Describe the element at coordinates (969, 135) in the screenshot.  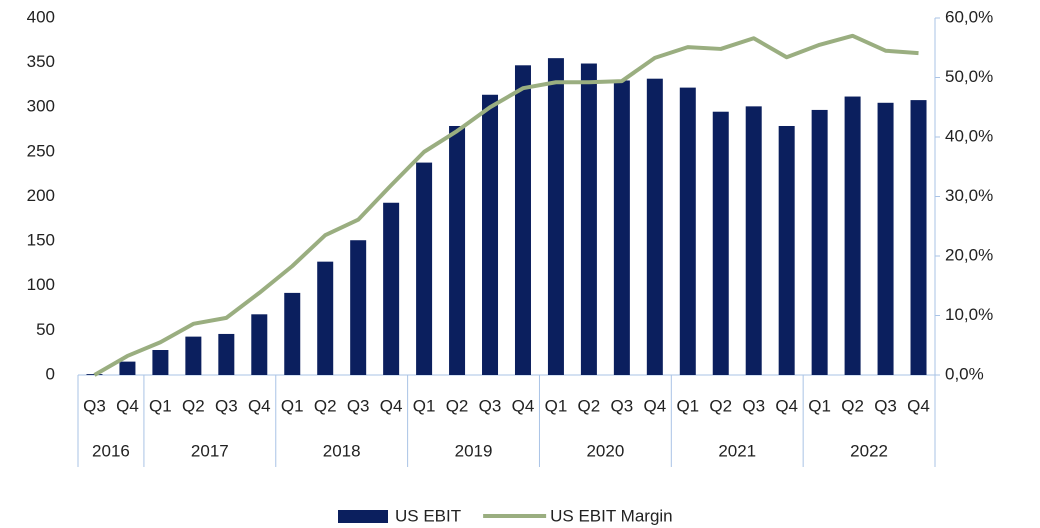
I see `y2-tick-label: 40,0%` at that location.